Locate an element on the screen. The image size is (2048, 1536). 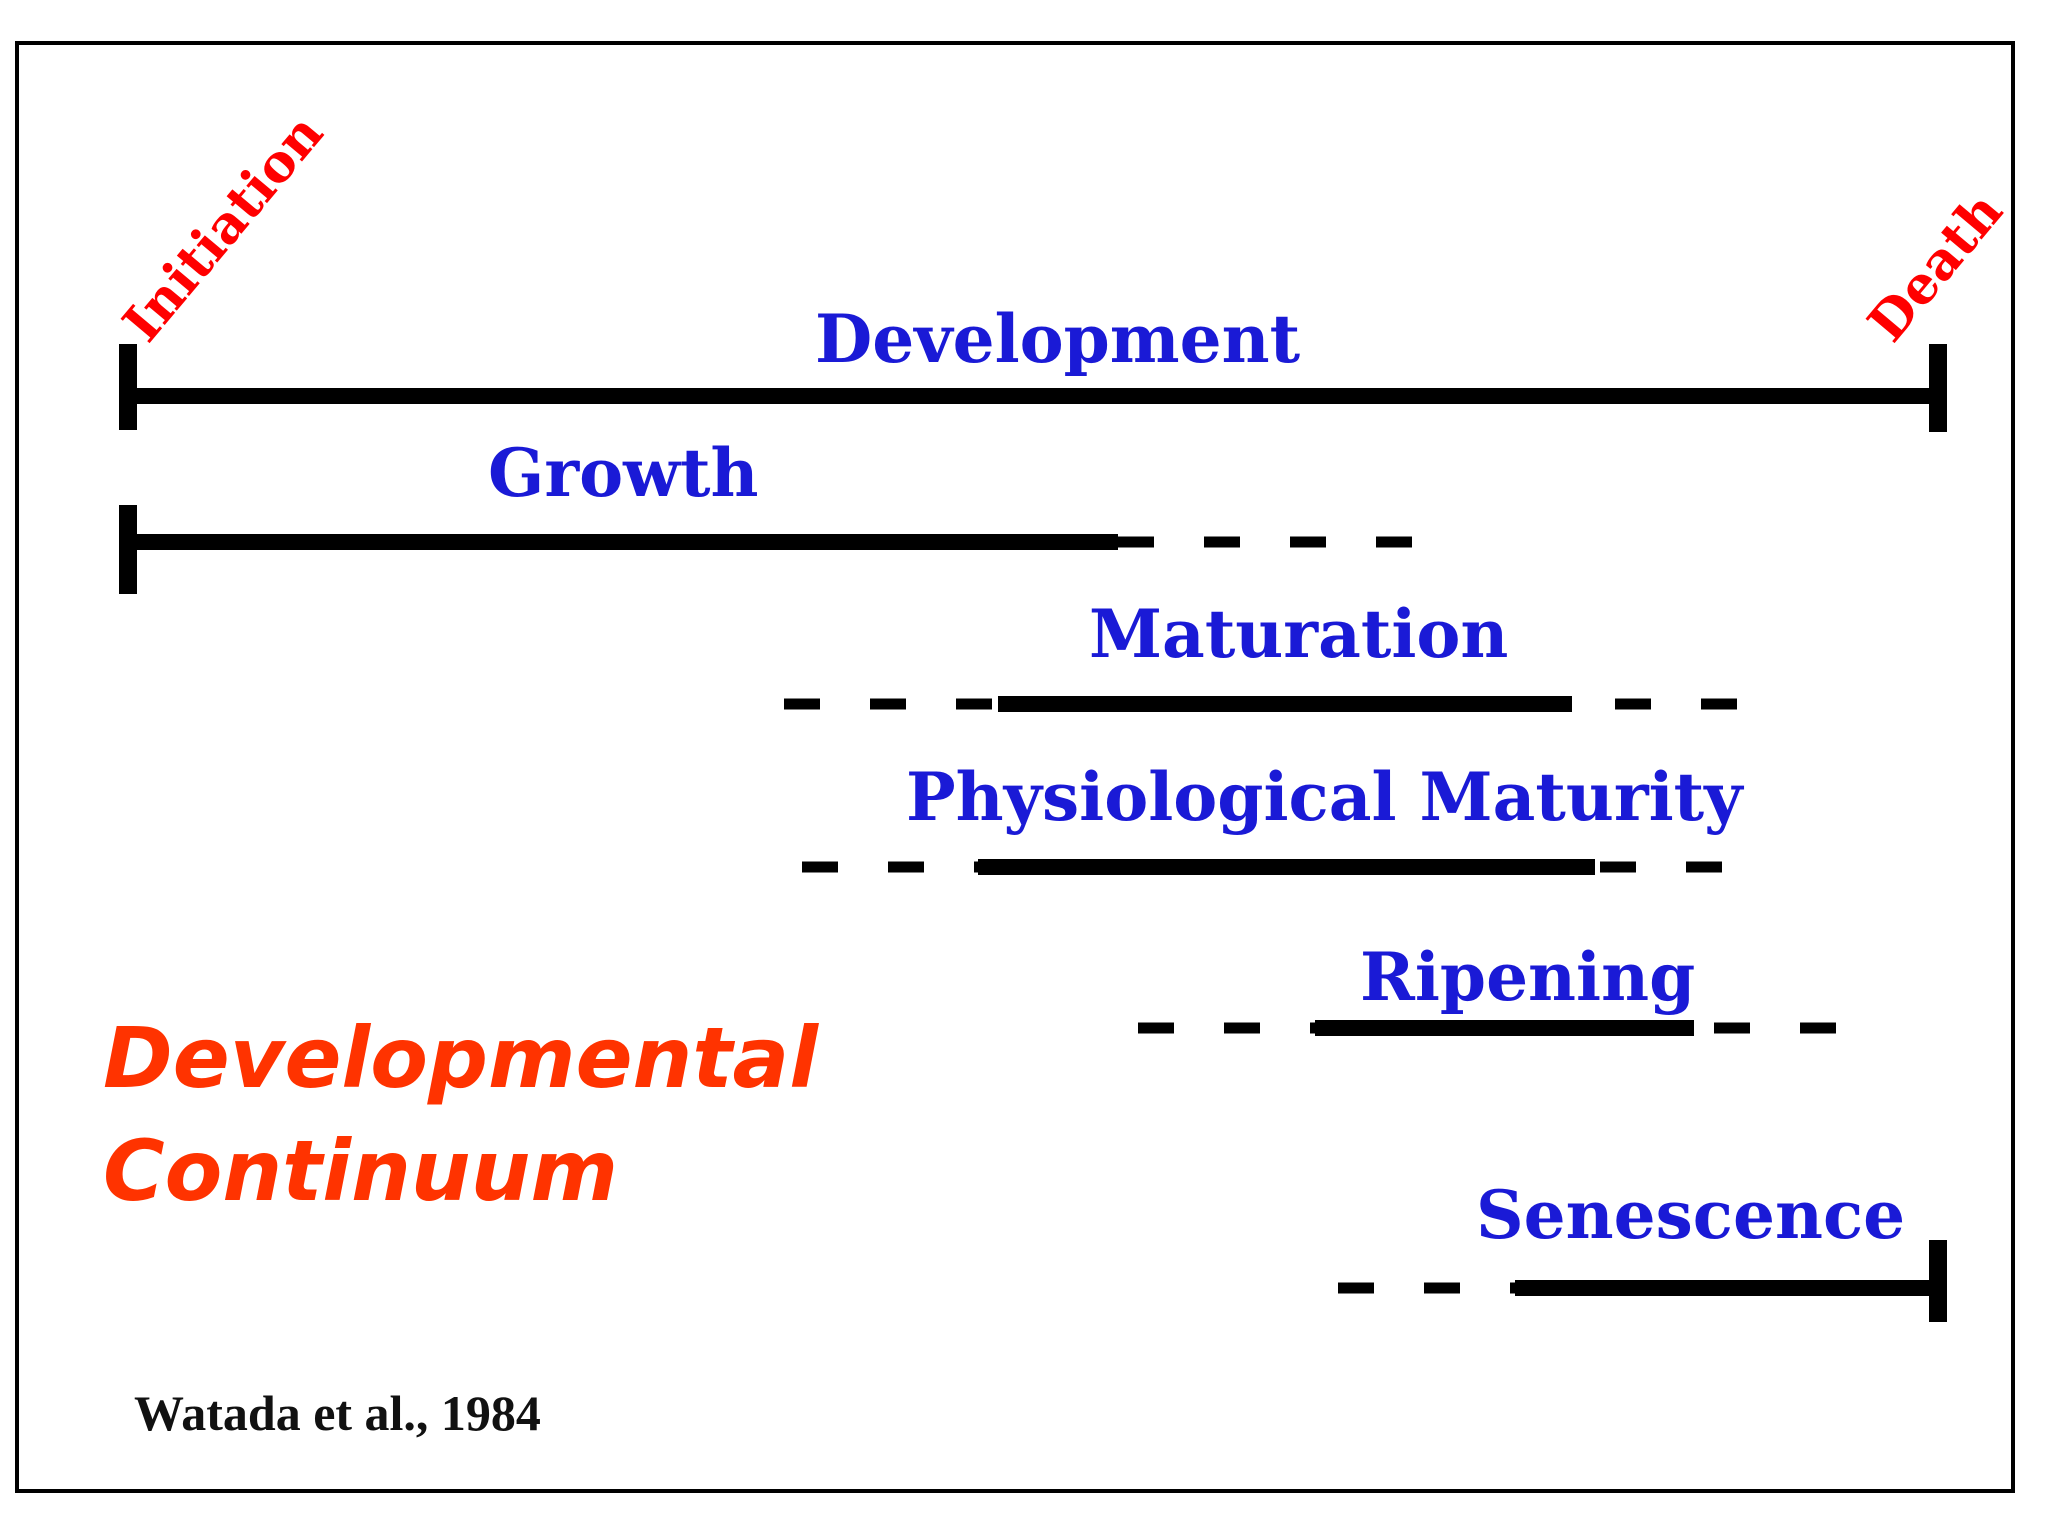
phase-maturation: Maturation is located at coordinates (1272, 653).